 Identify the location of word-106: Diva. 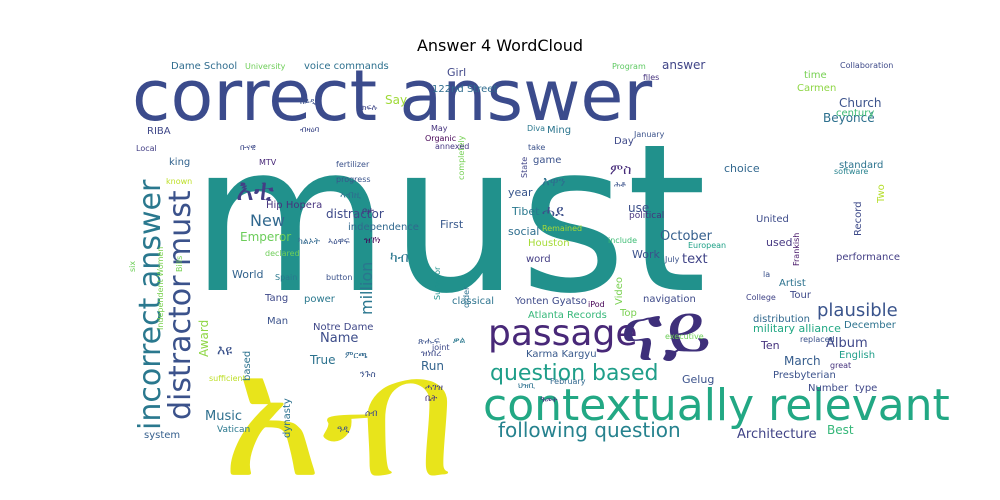
(536, 128).